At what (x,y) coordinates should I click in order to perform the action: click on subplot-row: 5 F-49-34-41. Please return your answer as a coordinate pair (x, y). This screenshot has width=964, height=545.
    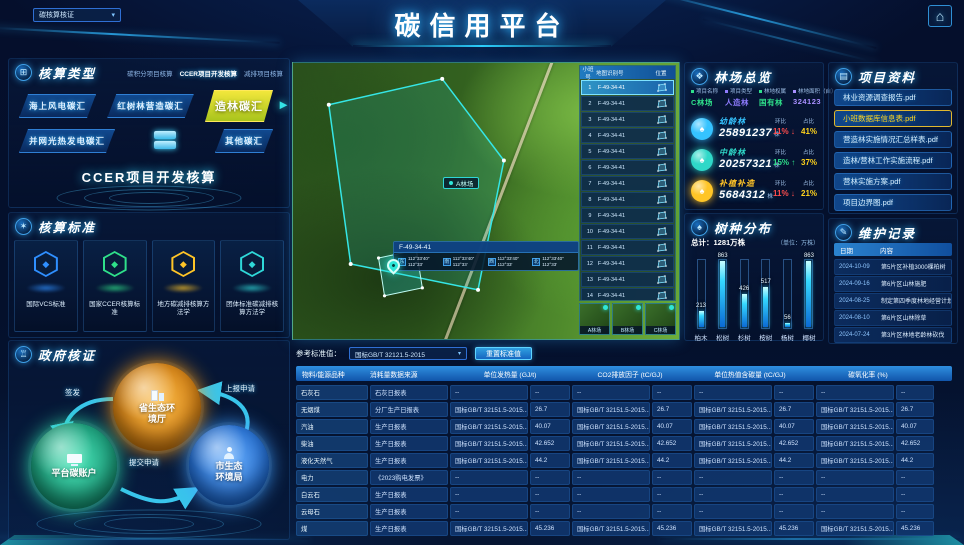
    Looking at the image, I should click on (627, 151).